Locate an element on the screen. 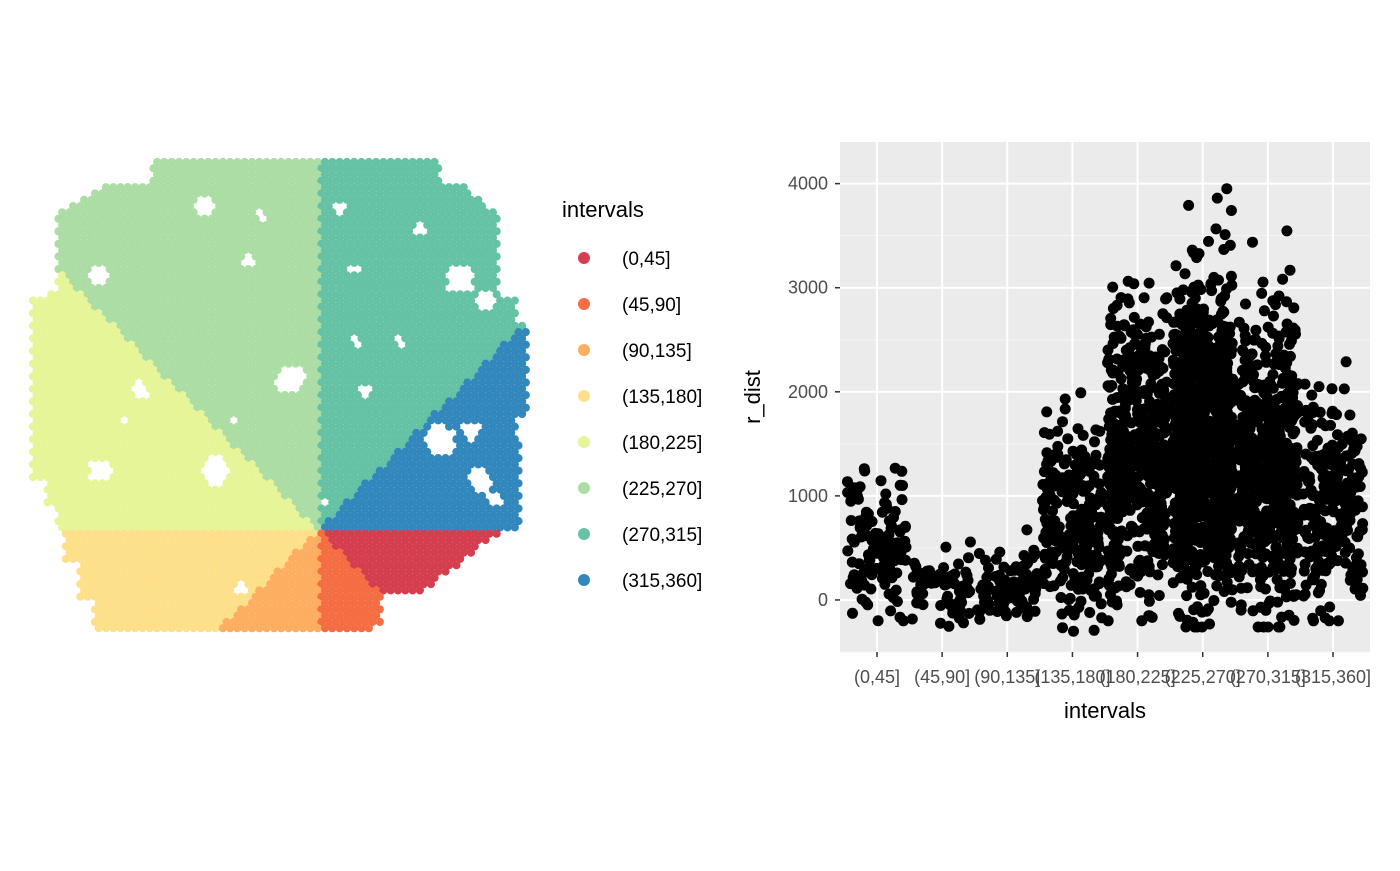  legend-label: (90,135] is located at coordinates (657, 351).